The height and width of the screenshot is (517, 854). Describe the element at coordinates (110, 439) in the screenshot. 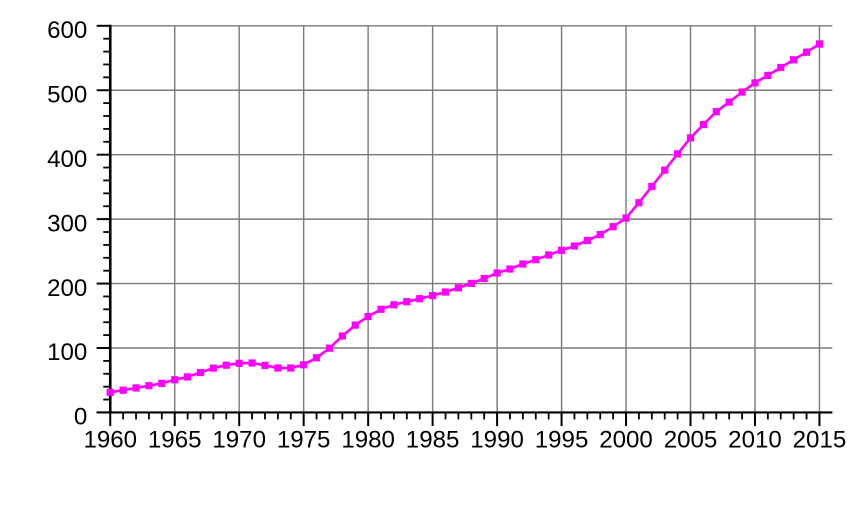

I see `svg-text: 1960` at that location.